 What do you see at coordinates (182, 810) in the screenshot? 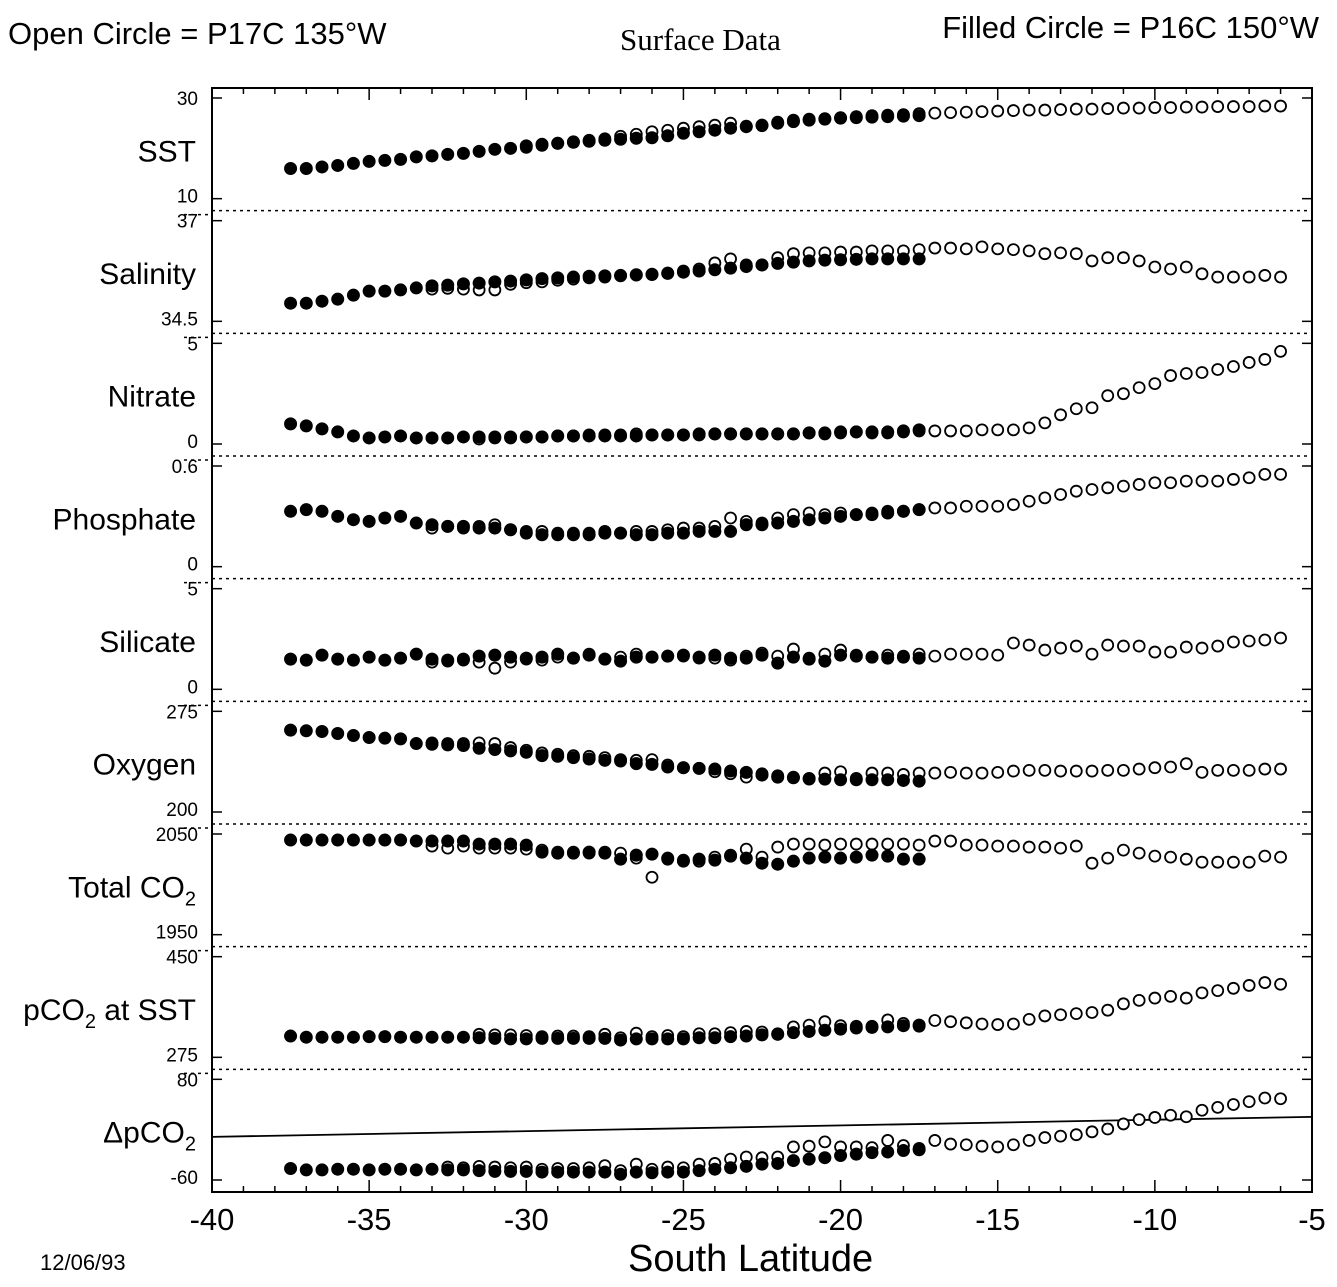
I see `y-tick-label-bottom: 200` at bounding box center [182, 810].